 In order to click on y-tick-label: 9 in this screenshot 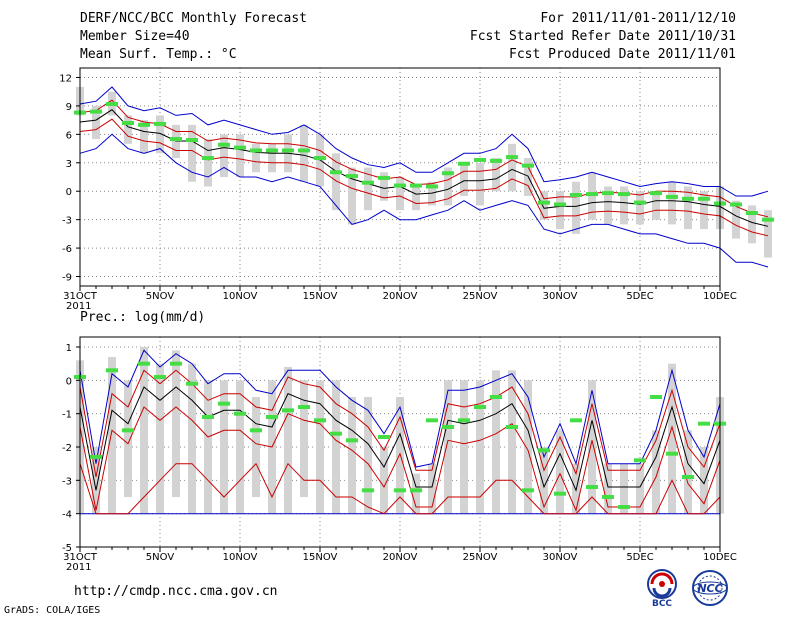, I will do `click(69, 107)`.